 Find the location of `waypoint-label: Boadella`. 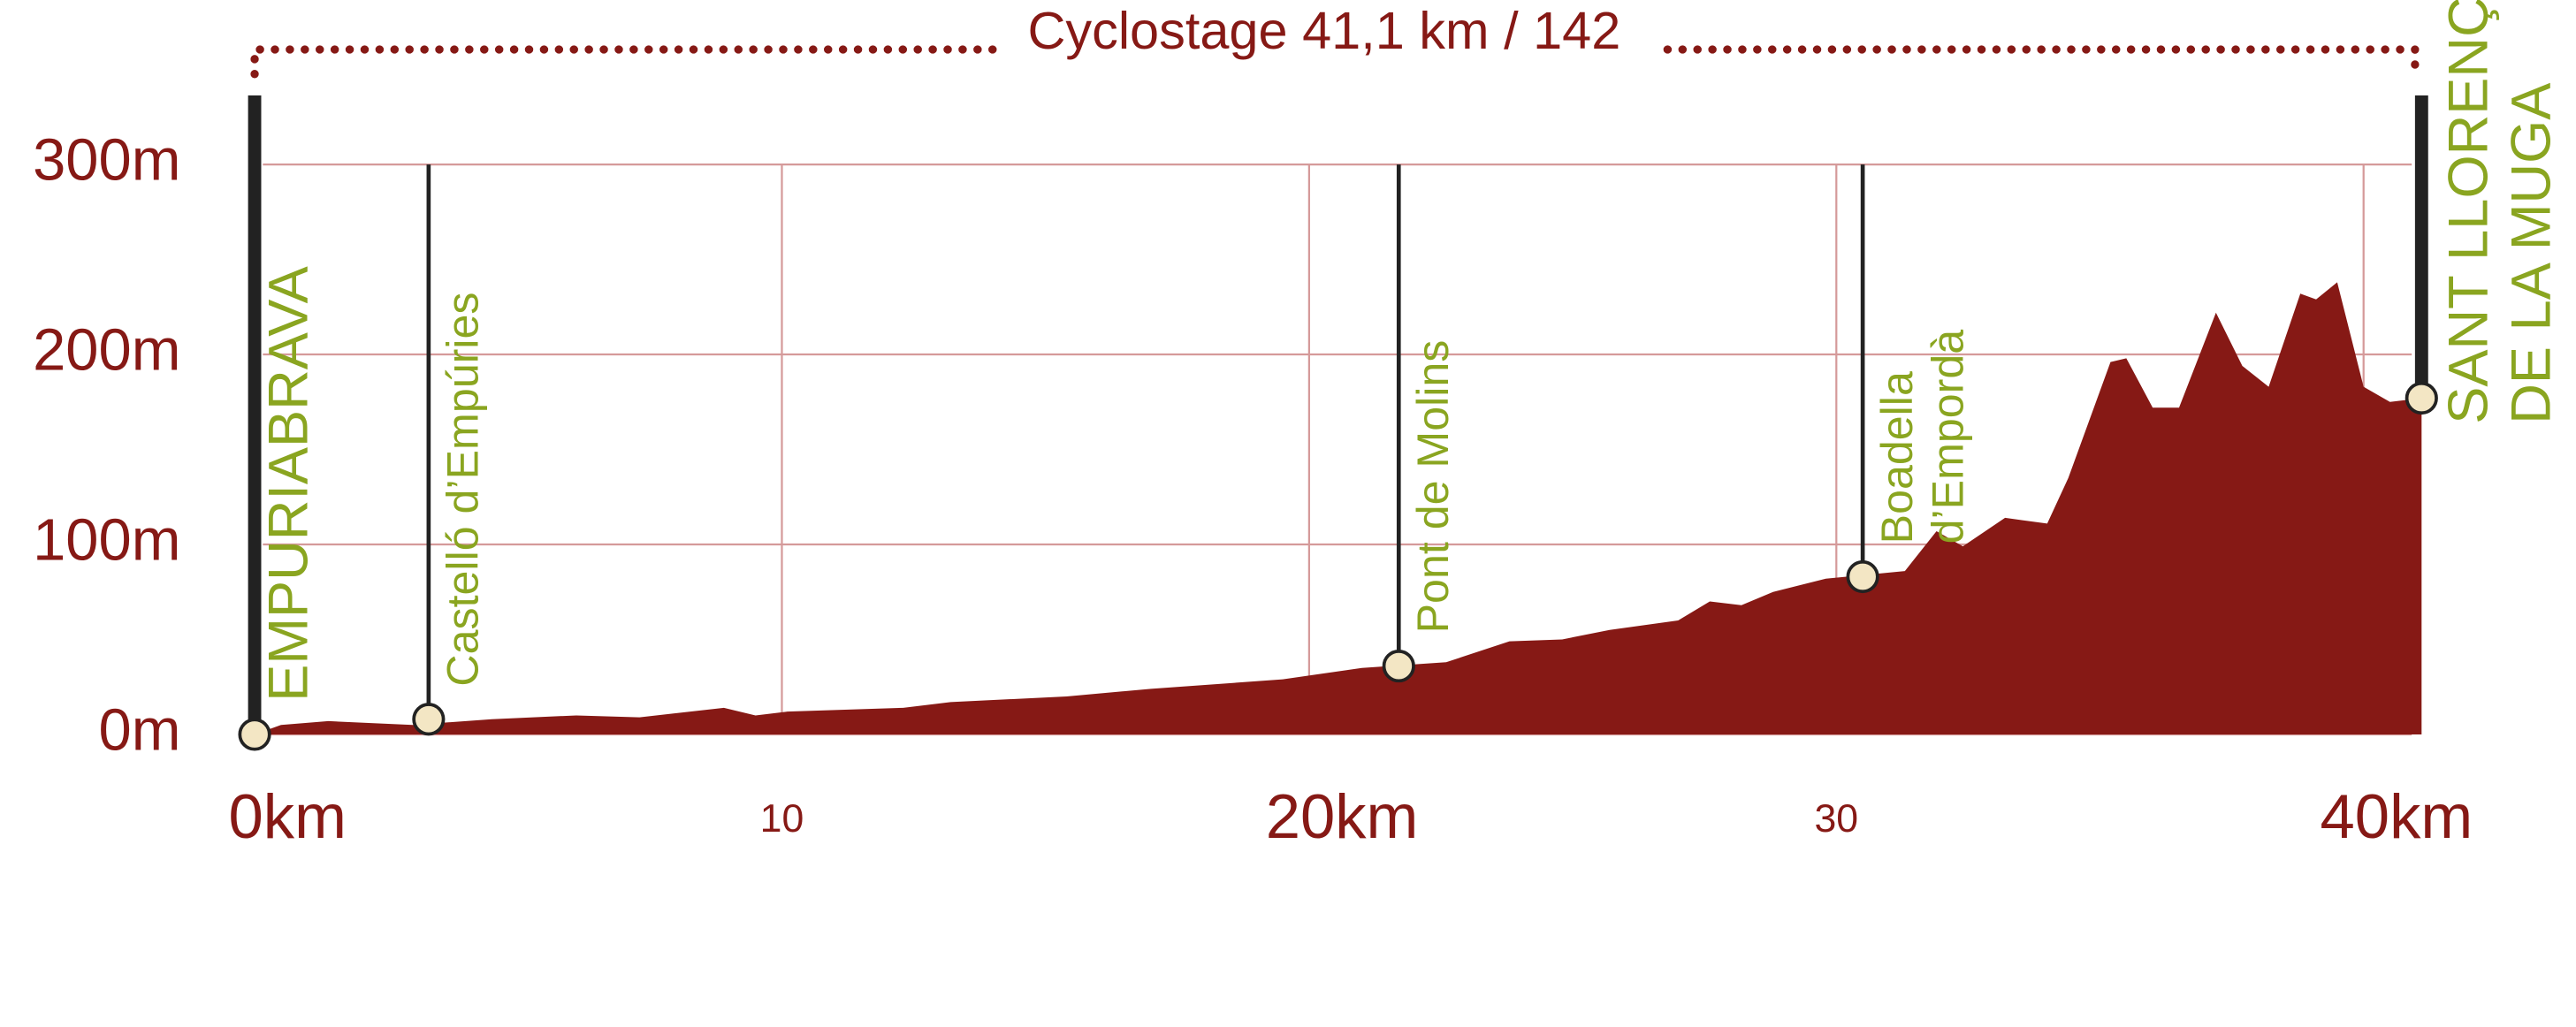

waypoint-label: Boadella is located at coordinates (1897, 458).